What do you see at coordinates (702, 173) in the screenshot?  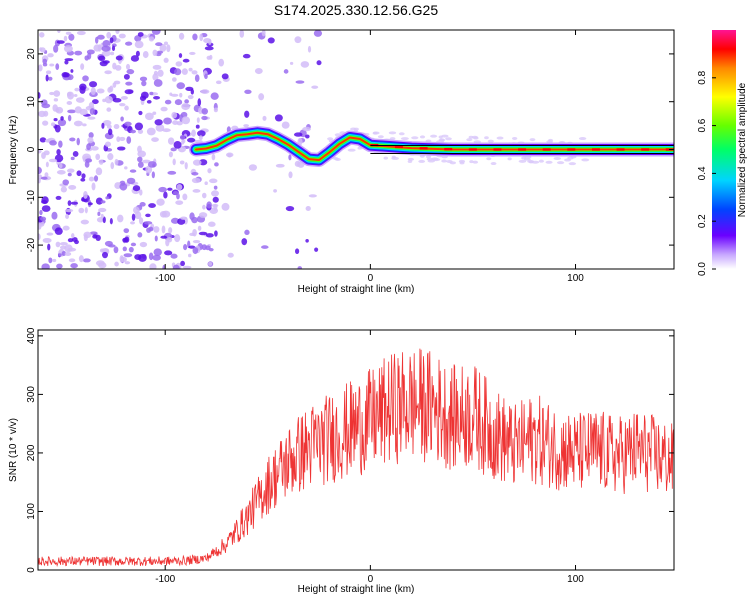 I see `colorbar-tick-label: 0.4` at bounding box center [702, 173].